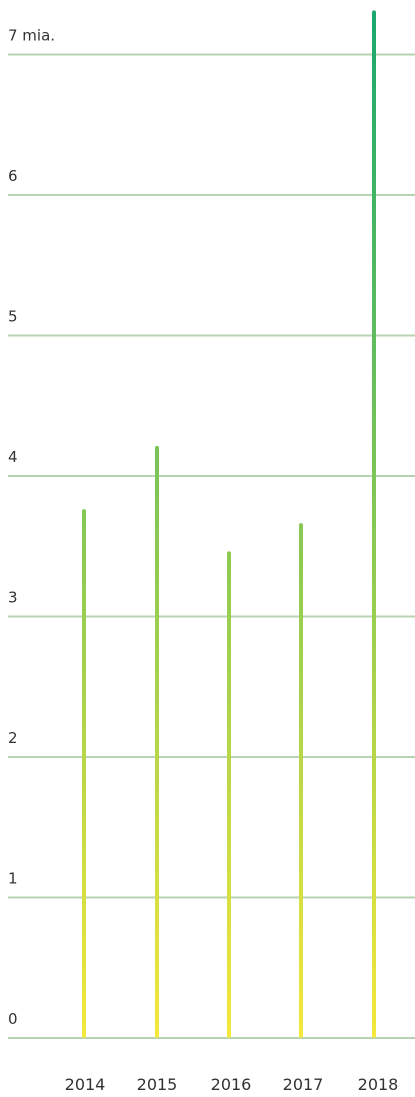  Describe the element at coordinates (13, 738) in the screenshot. I see `y-tick-label: 2` at that location.